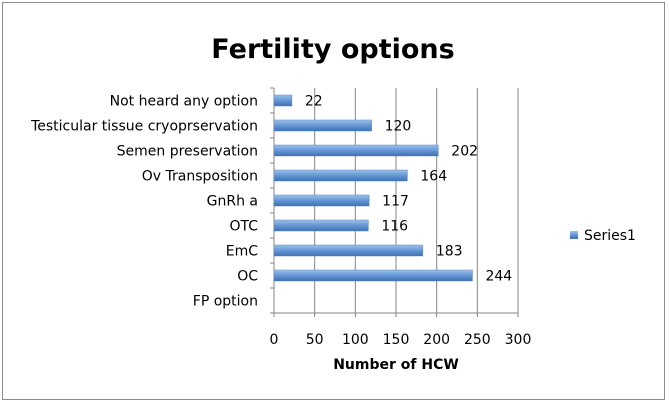  I want to click on data-label: 22, so click(314, 102).